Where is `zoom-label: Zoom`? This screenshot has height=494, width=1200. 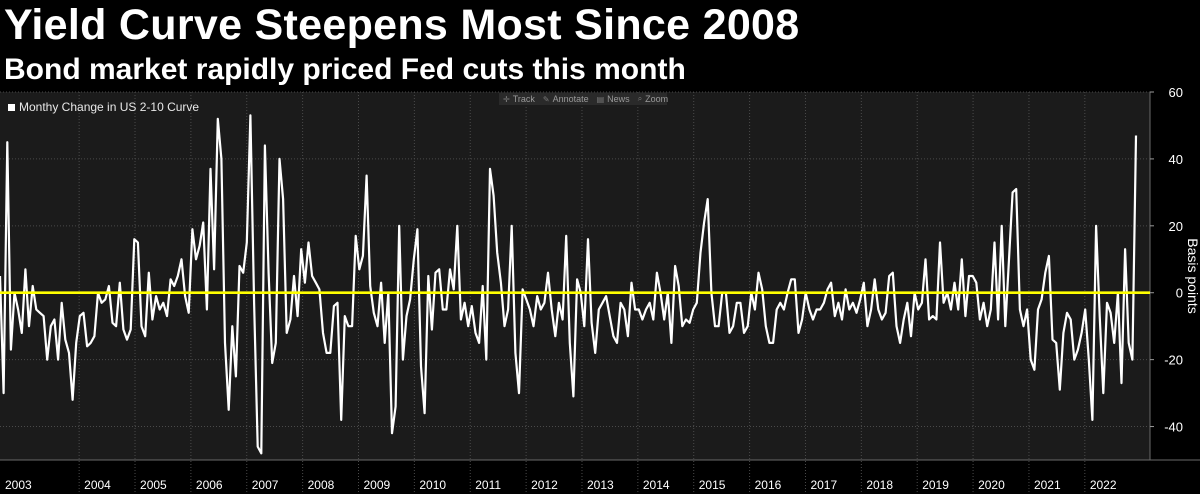 zoom-label: Zoom is located at coordinates (657, 99).